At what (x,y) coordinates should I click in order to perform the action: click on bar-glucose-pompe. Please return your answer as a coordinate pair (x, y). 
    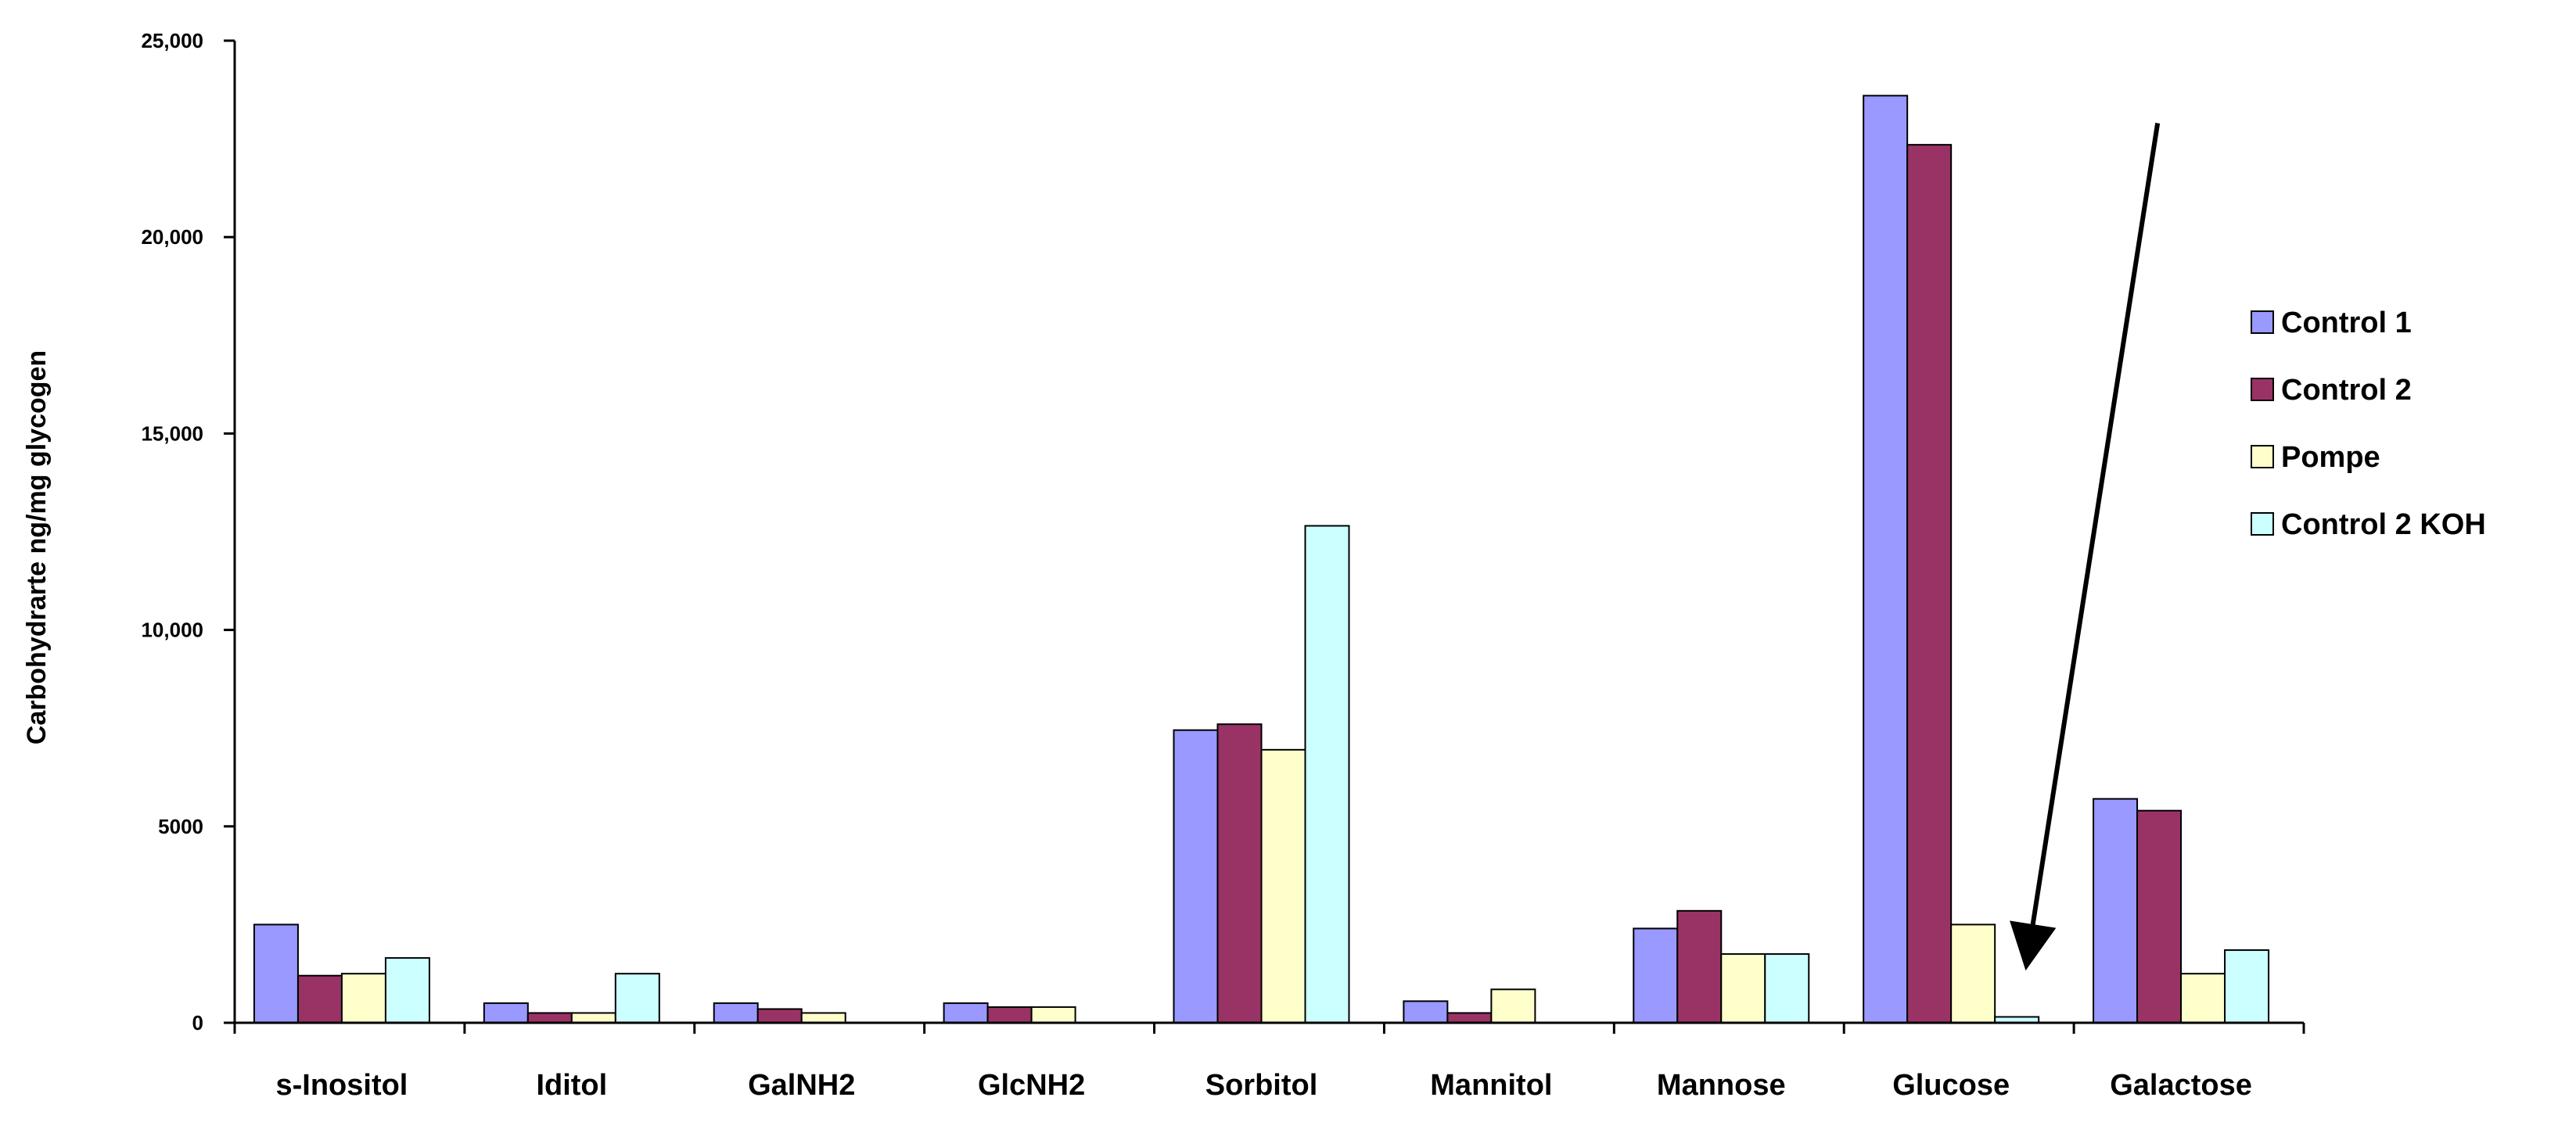
    Looking at the image, I should click on (1973, 973).